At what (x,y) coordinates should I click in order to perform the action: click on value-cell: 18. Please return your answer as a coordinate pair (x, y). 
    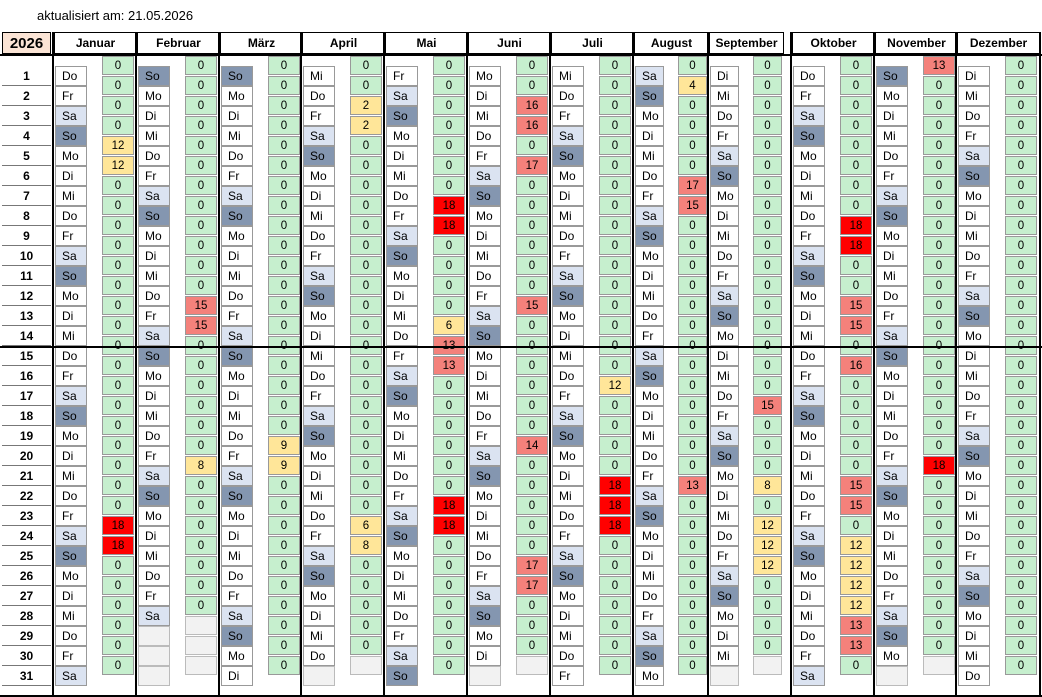
    Looking at the image, I should click on (615, 485).